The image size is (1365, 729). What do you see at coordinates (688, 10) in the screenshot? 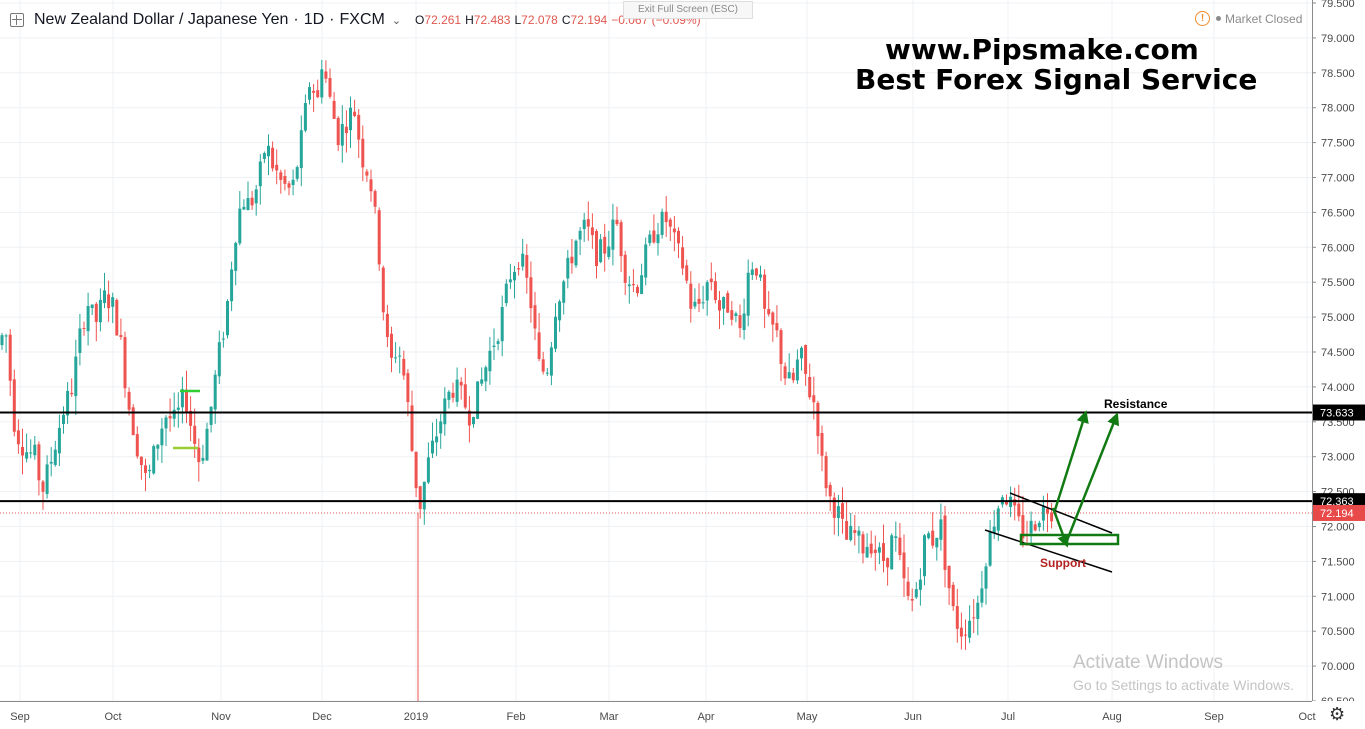
I see `exit-full-screen-button: Exit Full Screen (ESC)` at bounding box center [688, 10].